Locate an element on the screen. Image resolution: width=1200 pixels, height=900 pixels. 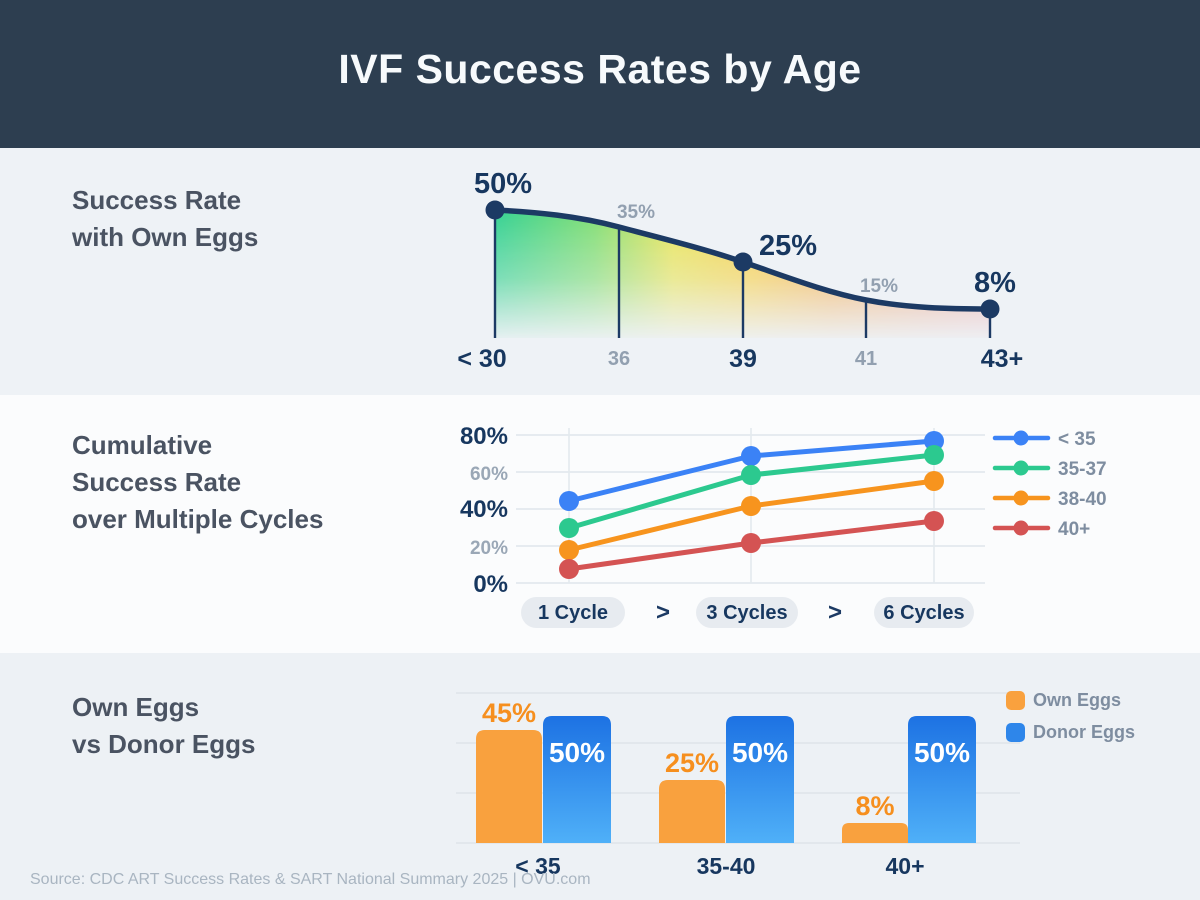
legend-label: 35-37 is located at coordinates (1082, 469).